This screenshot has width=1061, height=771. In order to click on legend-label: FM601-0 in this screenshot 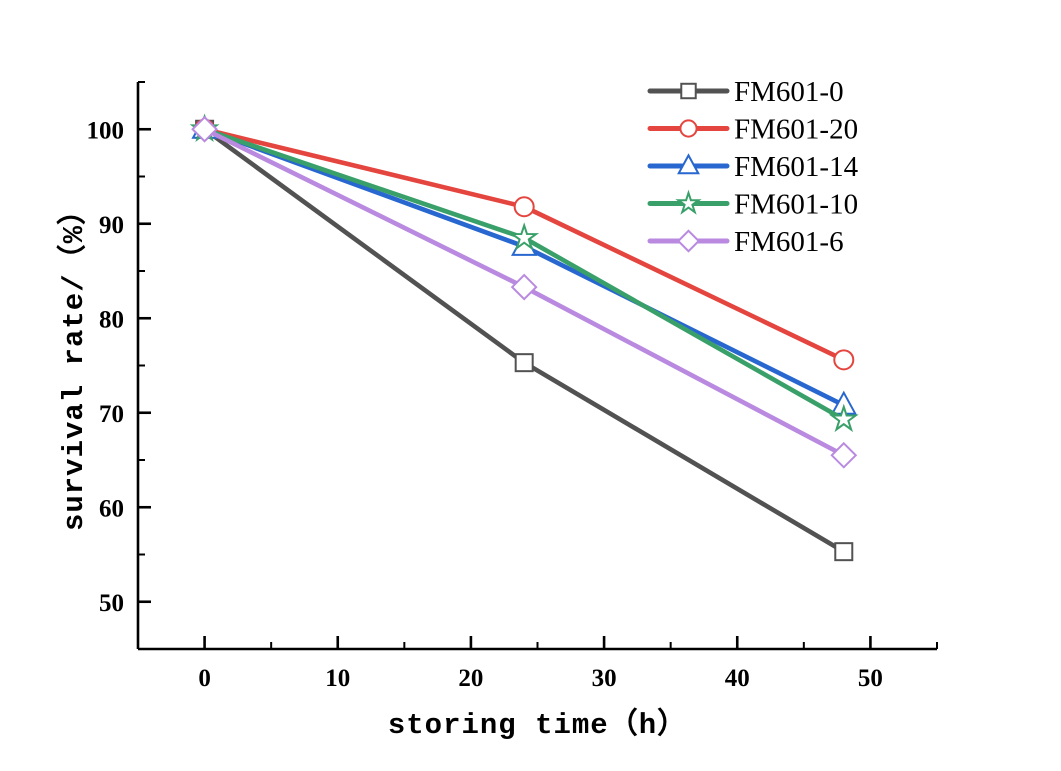, I will do `click(789, 92)`.